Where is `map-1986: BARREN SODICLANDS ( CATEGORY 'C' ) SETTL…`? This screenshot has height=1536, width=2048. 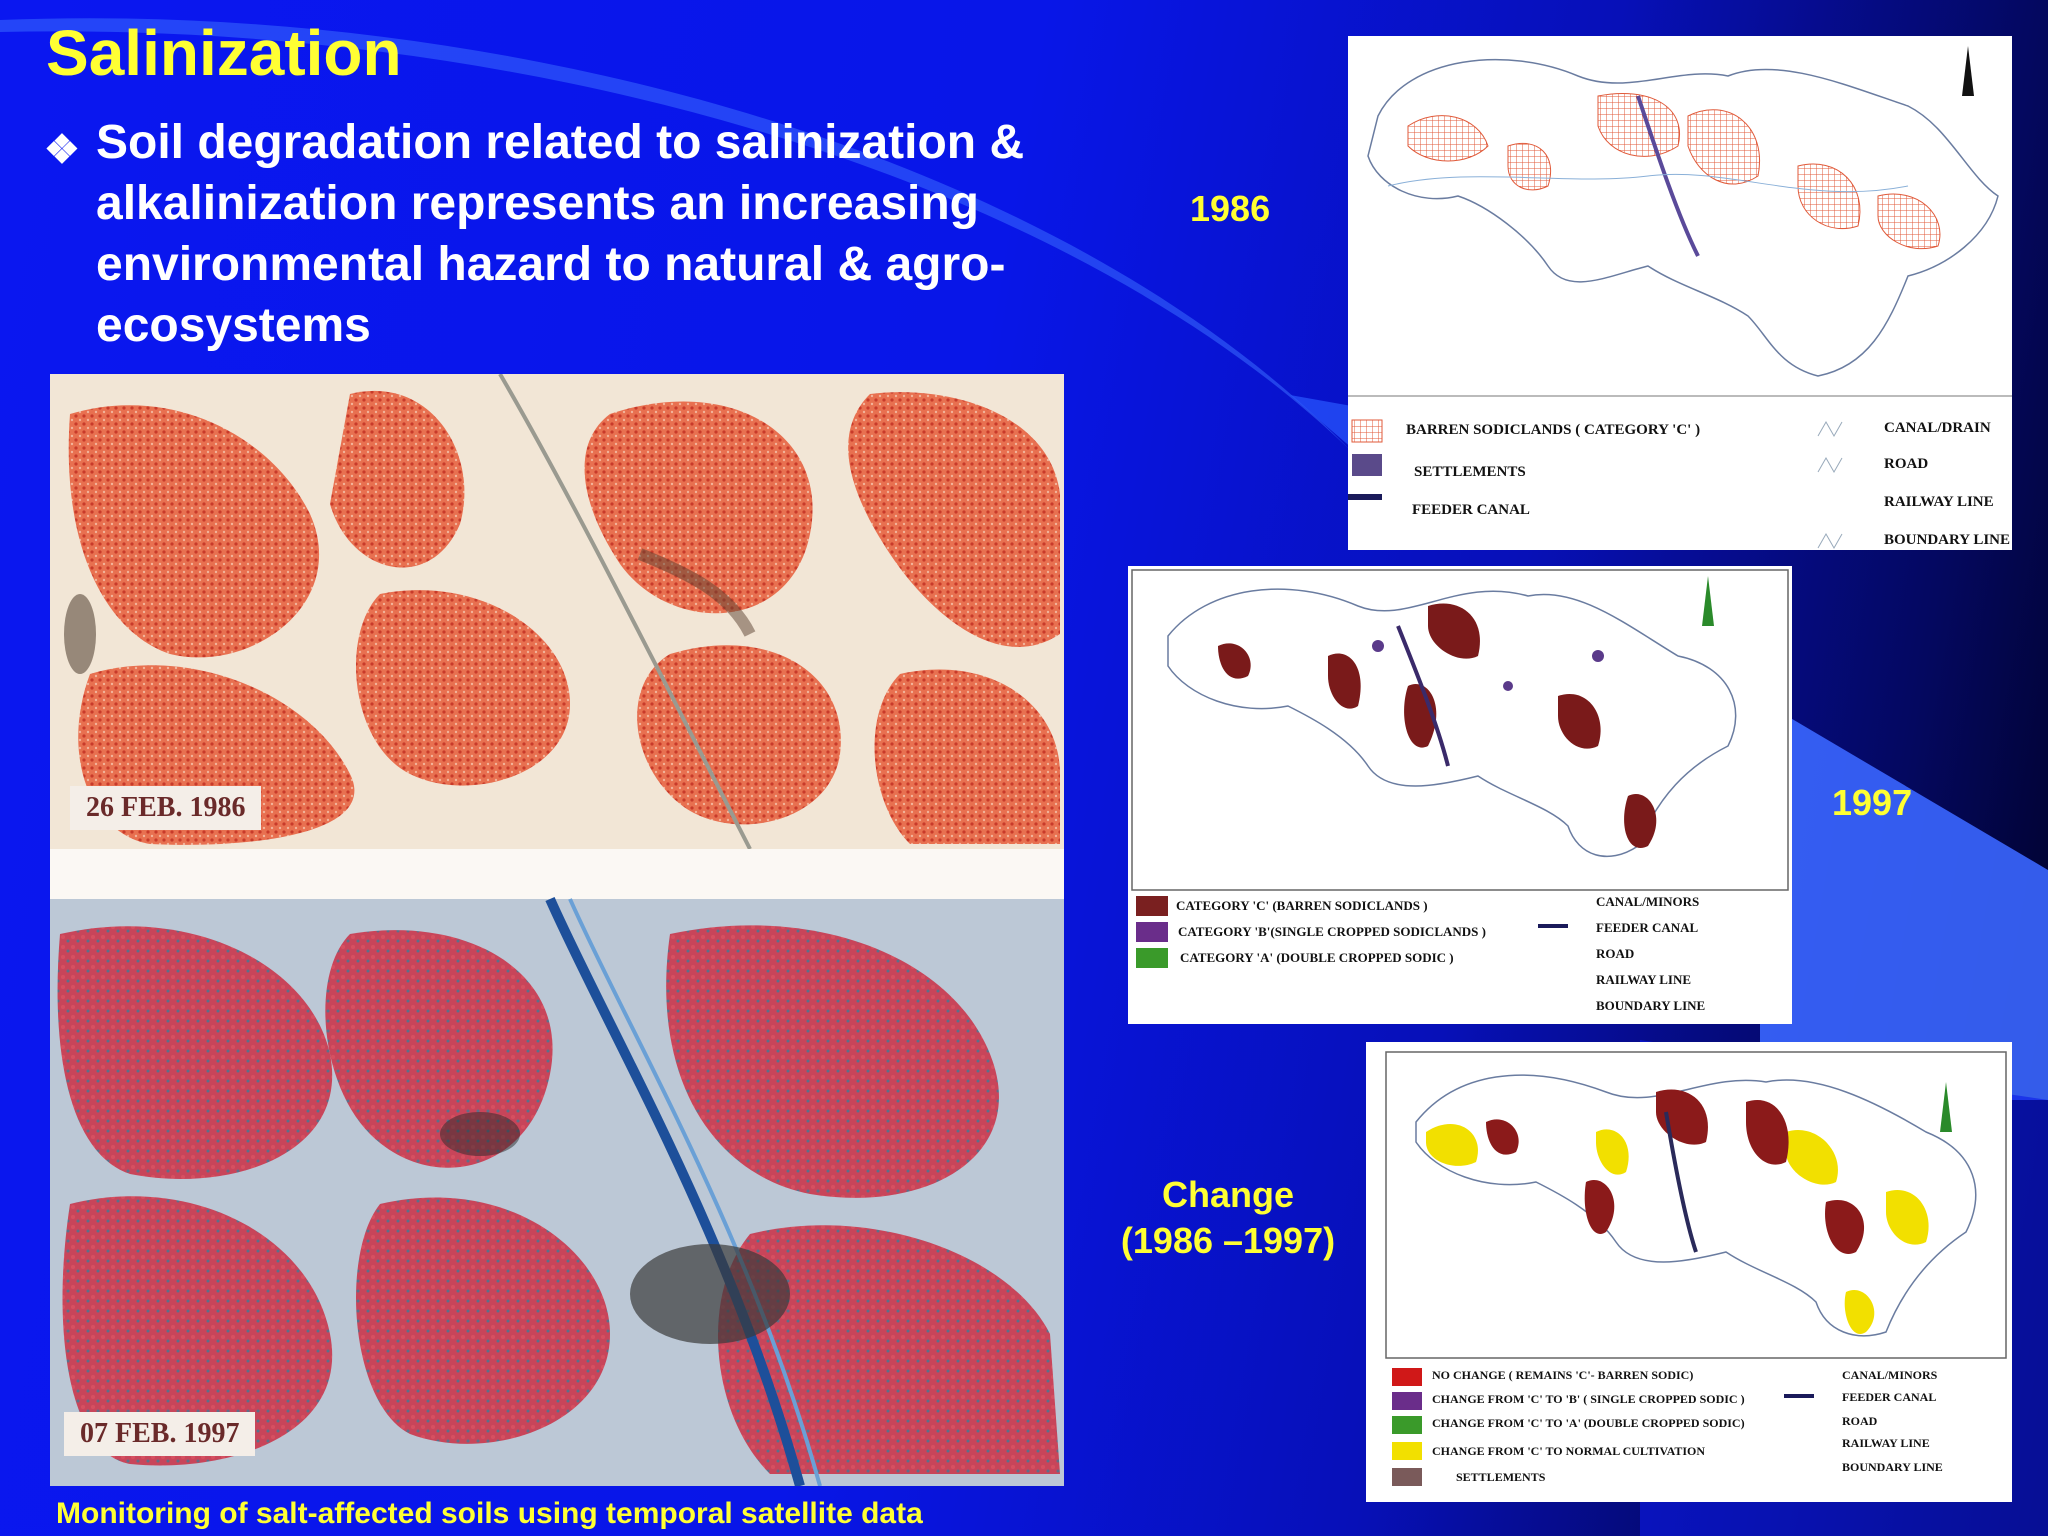
map-1986: BARREN SODICLANDS ( CATEGORY 'C' ) SETTL… is located at coordinates (1680, 293).